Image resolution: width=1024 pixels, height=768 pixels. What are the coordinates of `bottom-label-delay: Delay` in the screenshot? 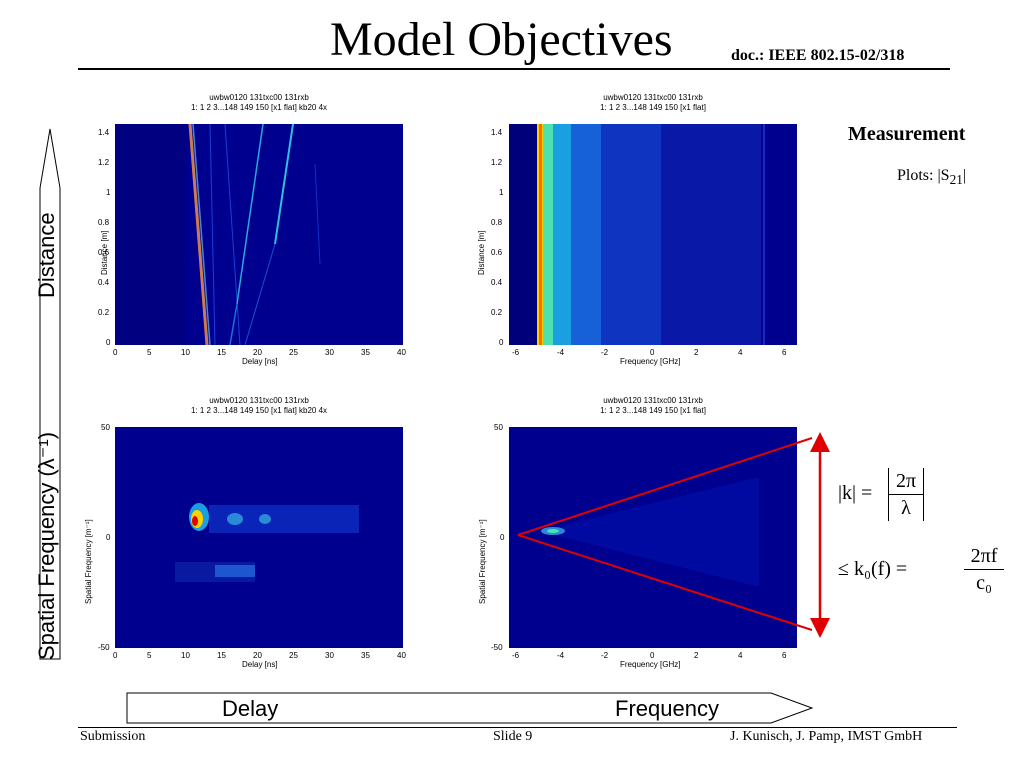 It's located at (250, 708).